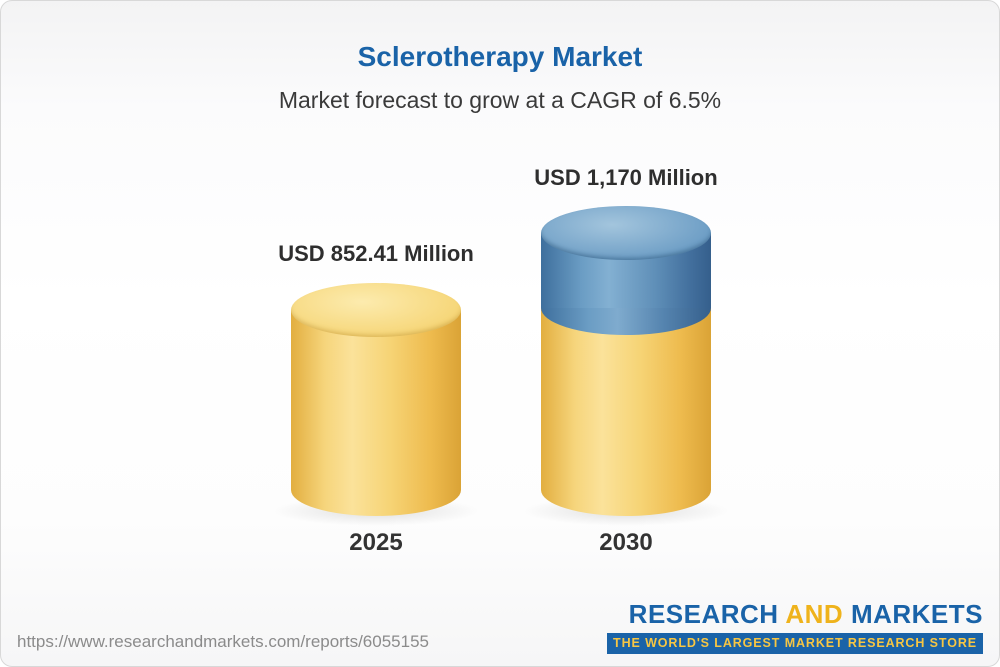  Describe the element at coordinates (626, 233) in the screenshot. I see `bar-2030-cap` at that location.